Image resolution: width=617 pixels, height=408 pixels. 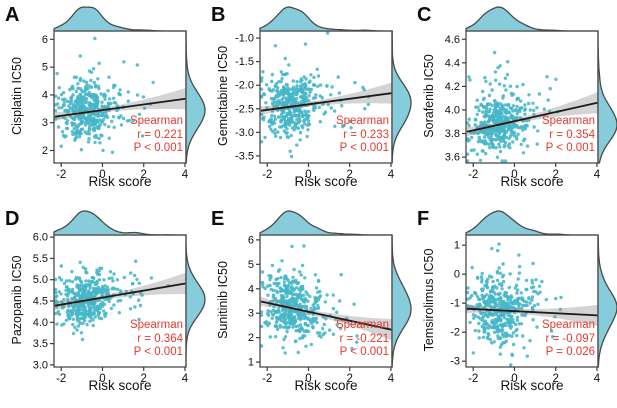 What do you see at coordinates (218, 219) in the screenshot?
I see `panel-letter: E` at bounding box center [218, 219].